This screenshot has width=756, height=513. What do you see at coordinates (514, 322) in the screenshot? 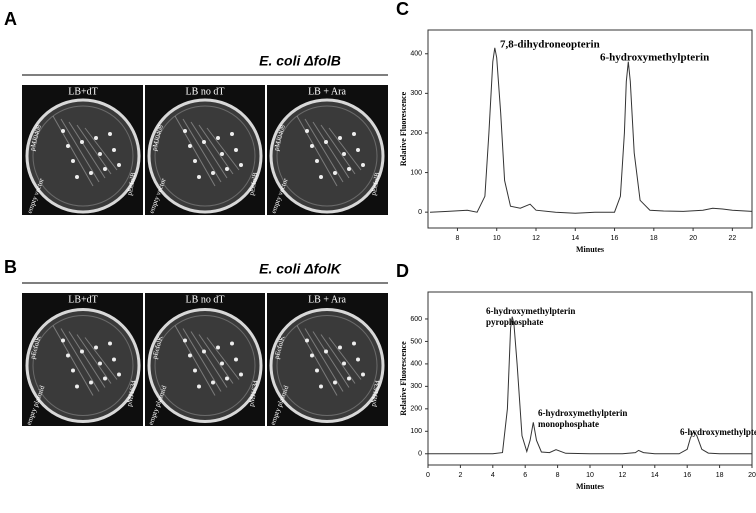
I see `peak-annotation: pyrophosphate` at bounding box center [514, 322].